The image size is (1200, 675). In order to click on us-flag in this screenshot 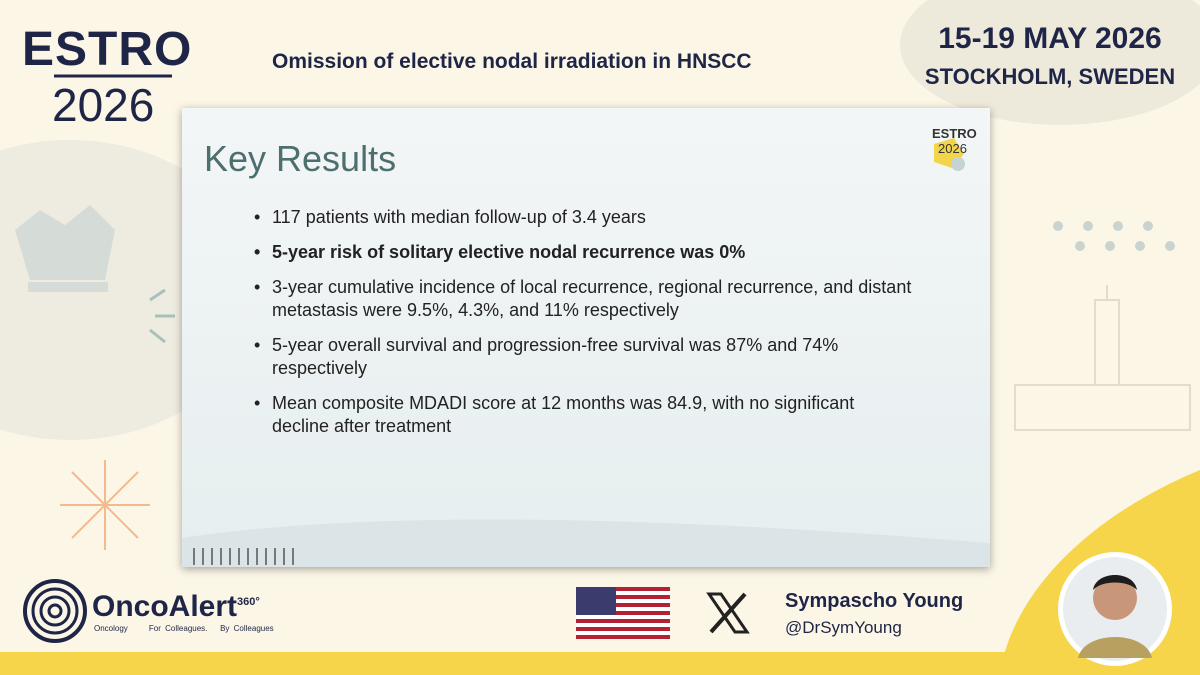, I will do `click(623, 613)`.